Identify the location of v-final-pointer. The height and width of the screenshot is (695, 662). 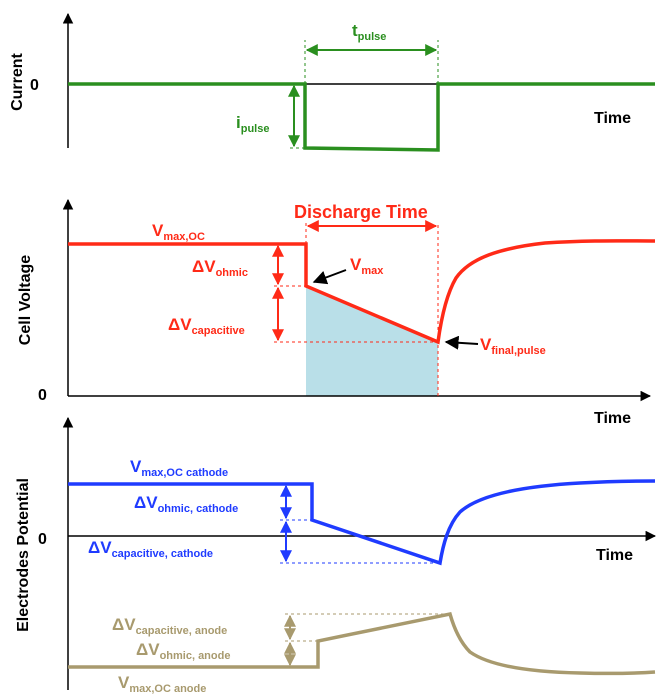
(461, 342).